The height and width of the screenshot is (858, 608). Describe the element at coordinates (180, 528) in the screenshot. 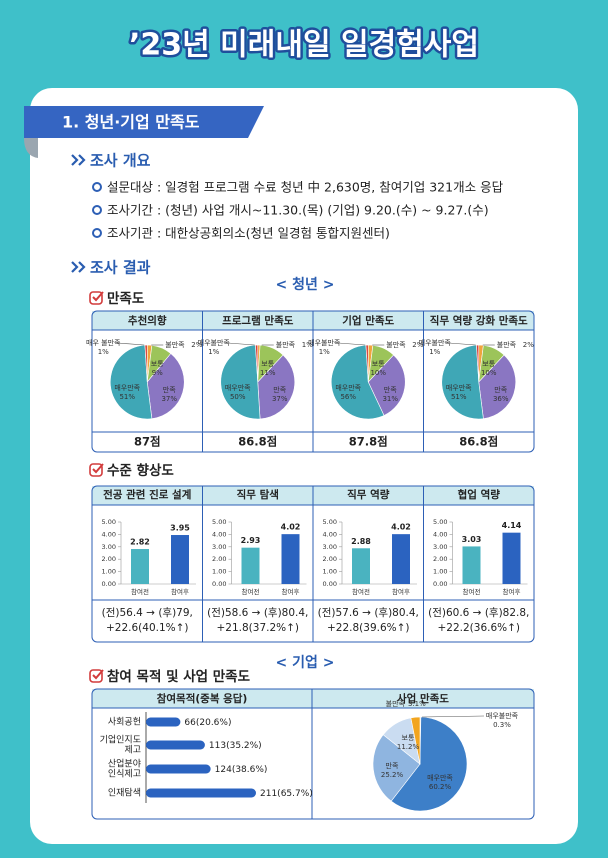

I see `value-label: 3.95` at that location.